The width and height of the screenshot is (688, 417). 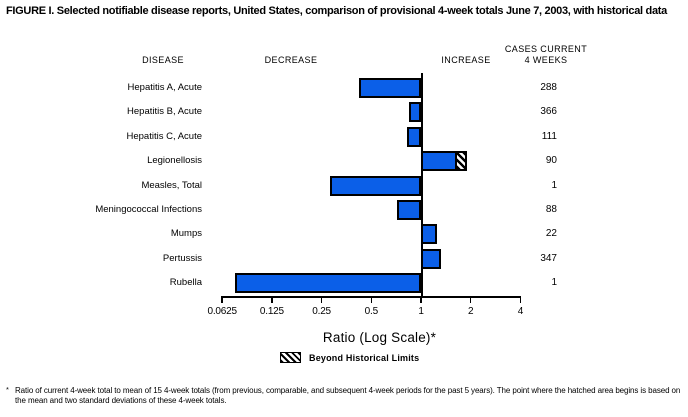 I want to click on axis-tick-label: 0.5, so click(x=371, y=311).